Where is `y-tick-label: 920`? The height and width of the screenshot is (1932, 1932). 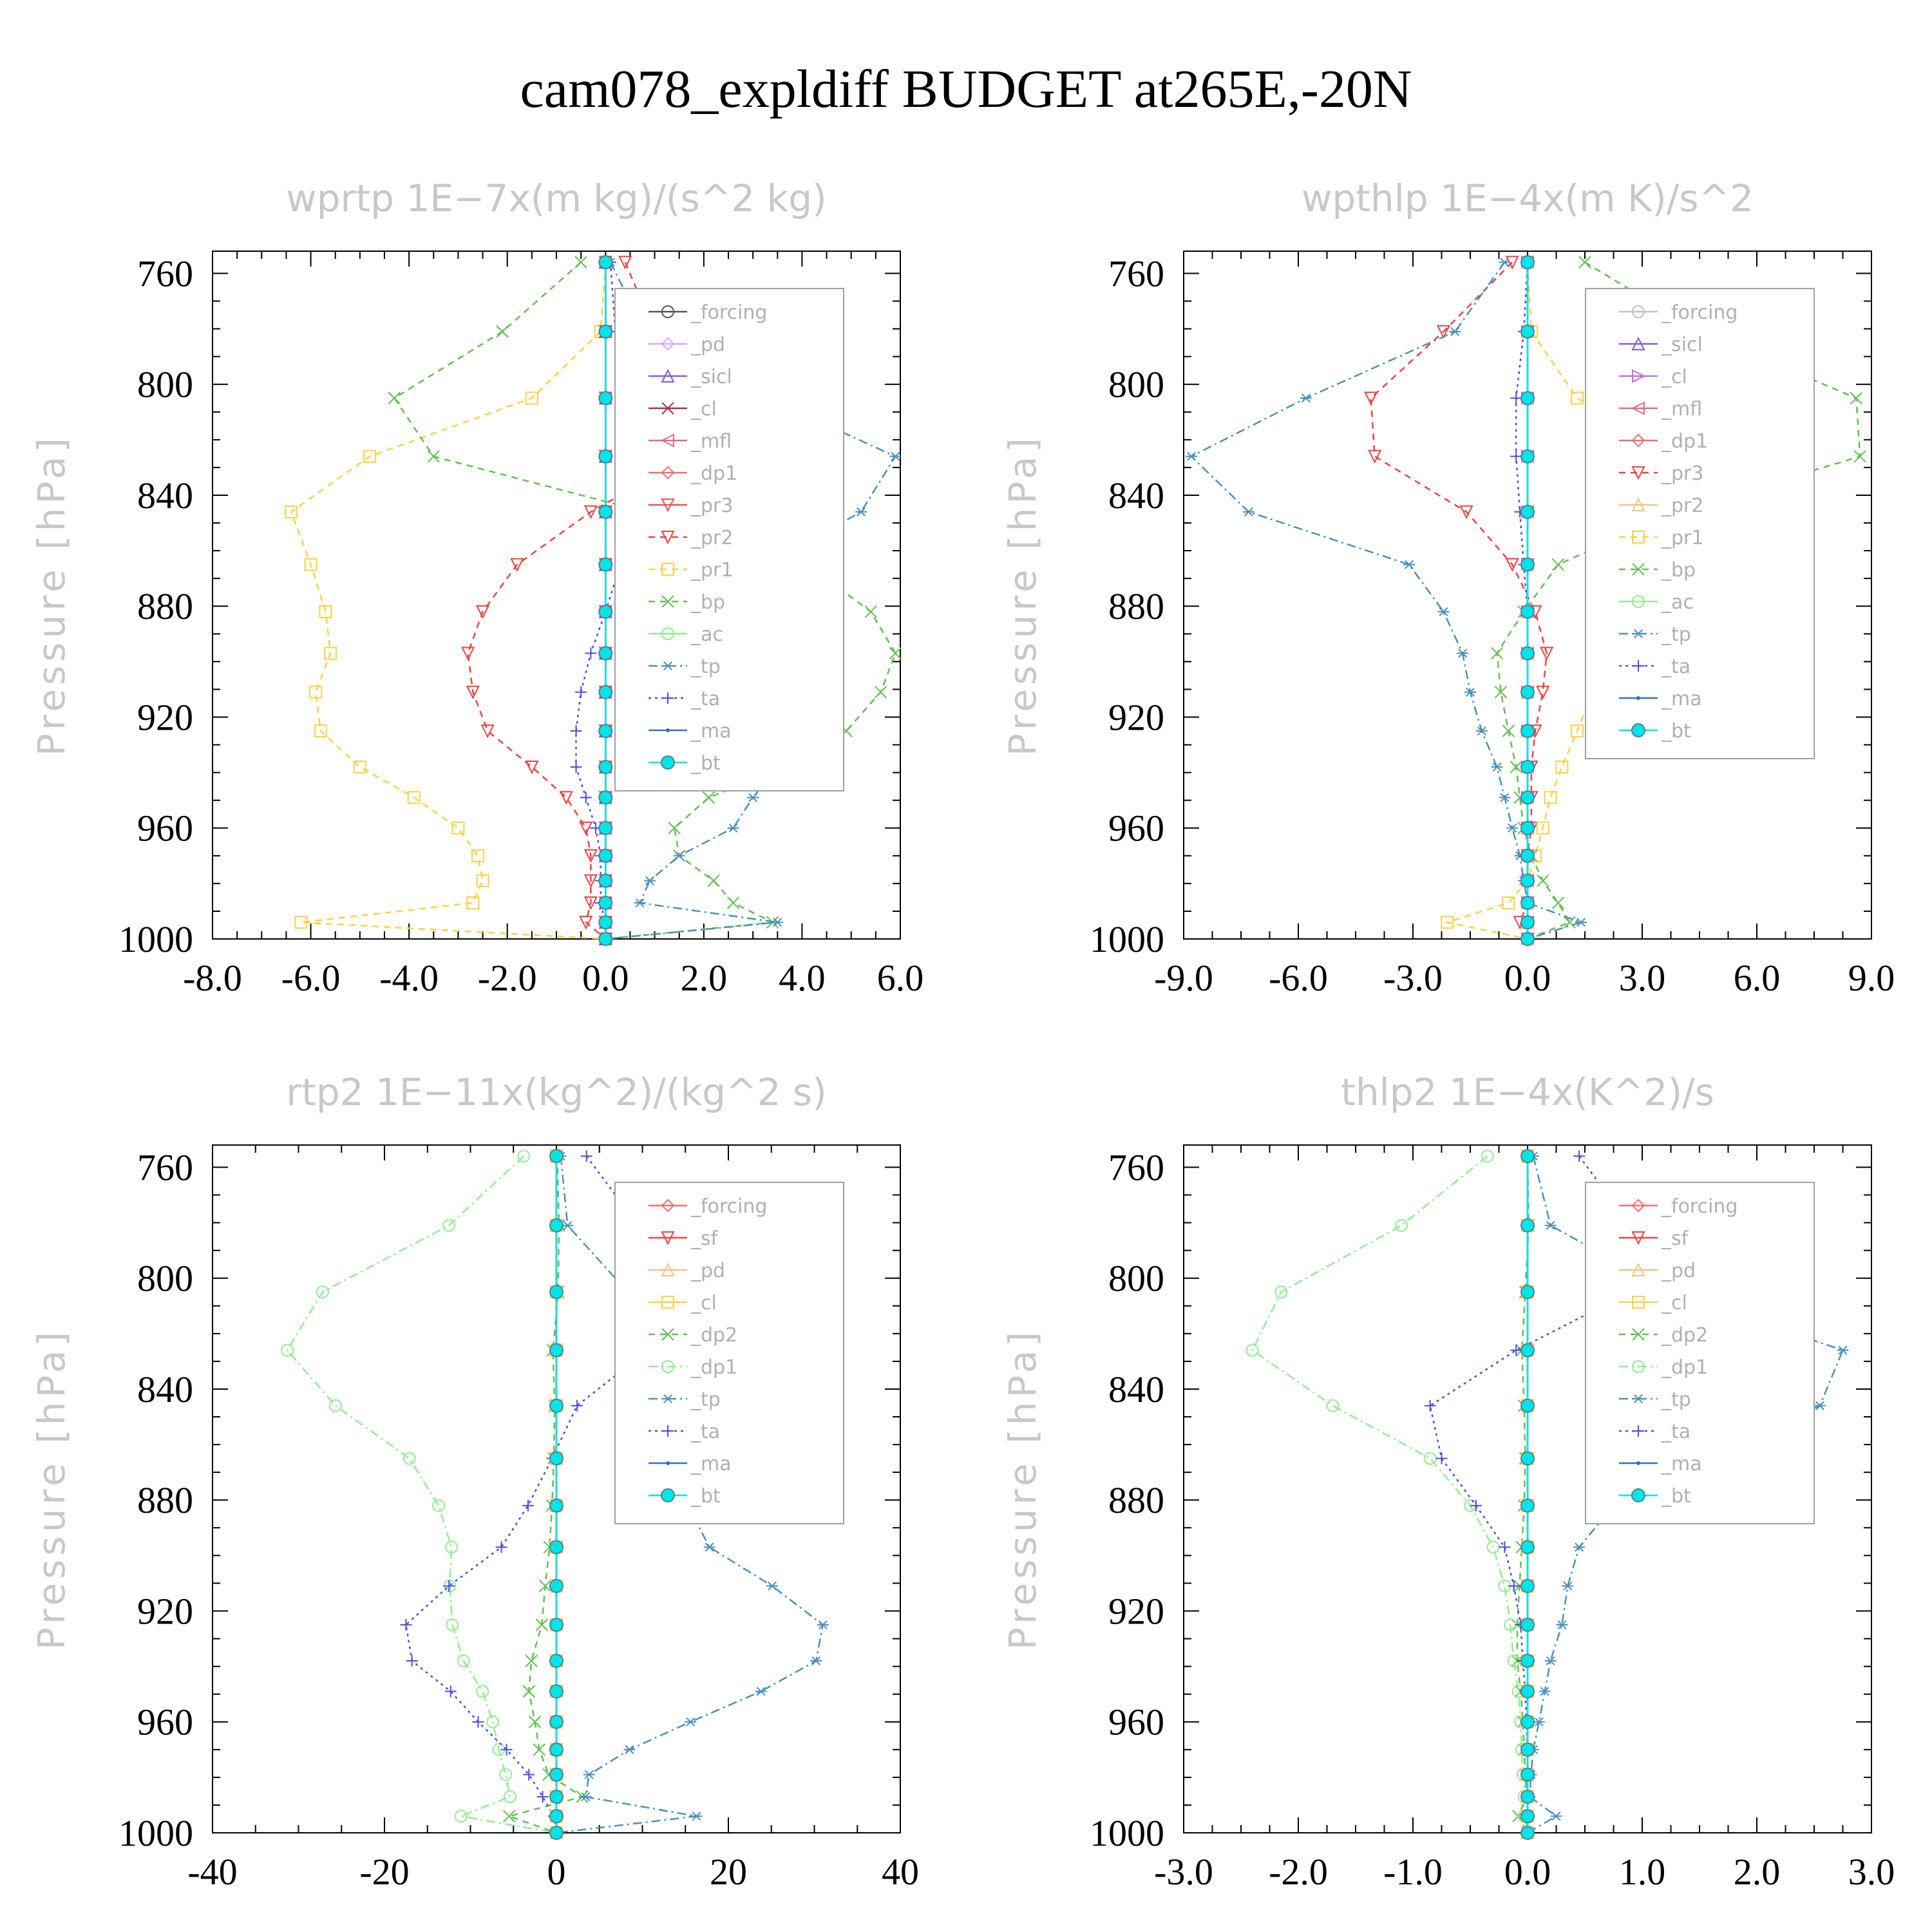 y-tick-label: 920 is located at coordinates (1136, 1611).